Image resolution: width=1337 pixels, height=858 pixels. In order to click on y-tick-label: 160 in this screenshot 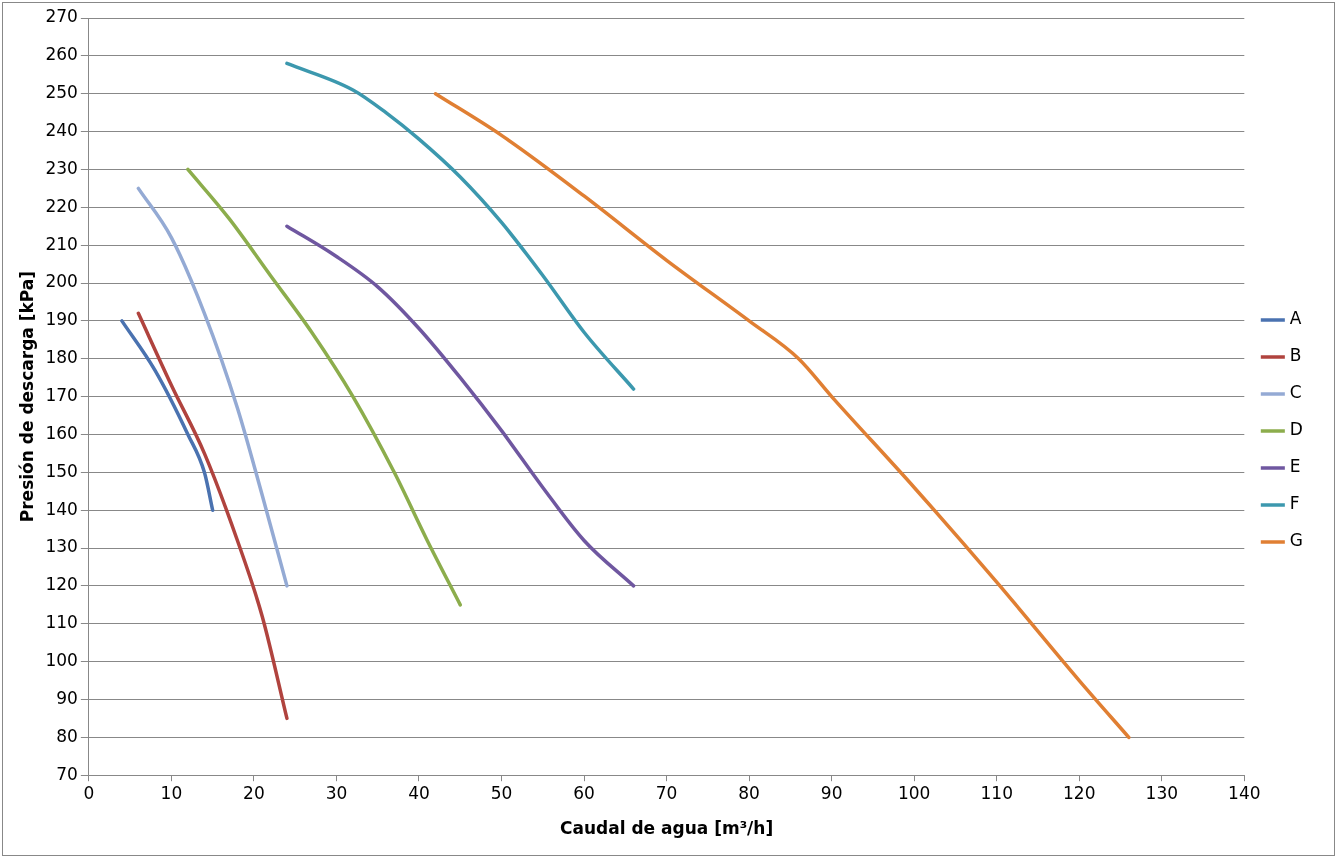, I will do `click(61, 432)`.